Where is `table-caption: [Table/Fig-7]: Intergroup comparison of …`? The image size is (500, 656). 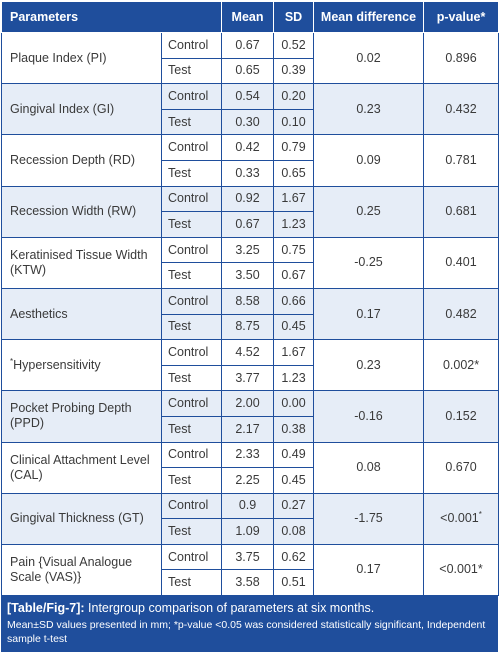
table-caption: [Table/Fig-7]: Intergroup comparison of … is located at coordinates (249, 624).